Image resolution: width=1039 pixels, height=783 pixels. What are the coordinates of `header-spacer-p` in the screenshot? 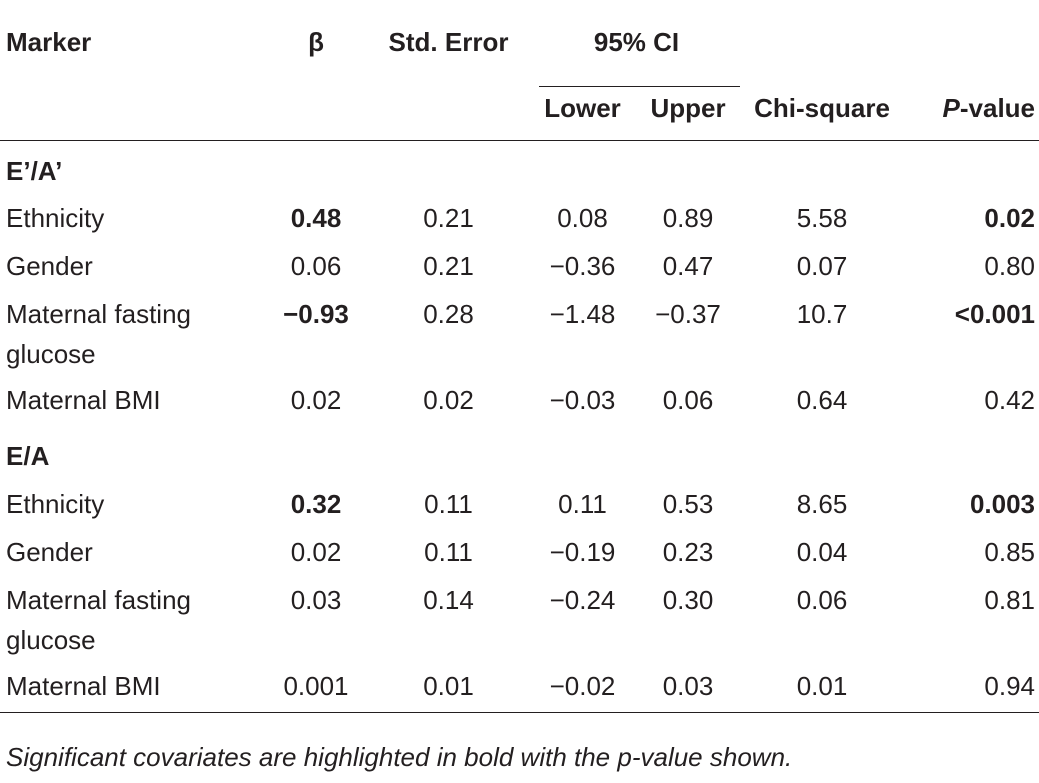 It's located at (970, 42).